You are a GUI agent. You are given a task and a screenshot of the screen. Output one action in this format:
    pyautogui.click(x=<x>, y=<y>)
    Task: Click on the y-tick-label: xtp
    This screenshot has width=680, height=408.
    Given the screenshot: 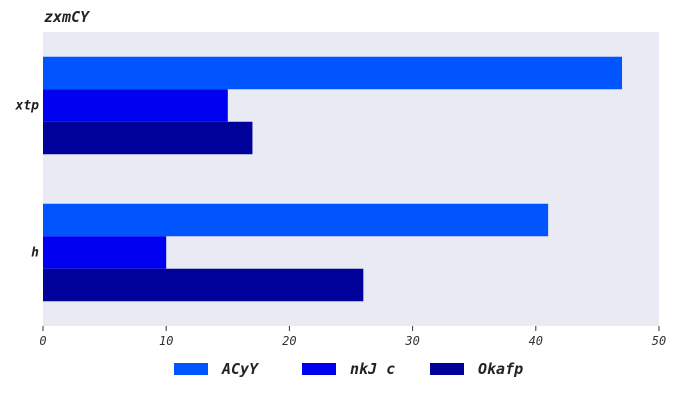 What is the action you would take?
    pyautogui.click(x=27, y=106)
    